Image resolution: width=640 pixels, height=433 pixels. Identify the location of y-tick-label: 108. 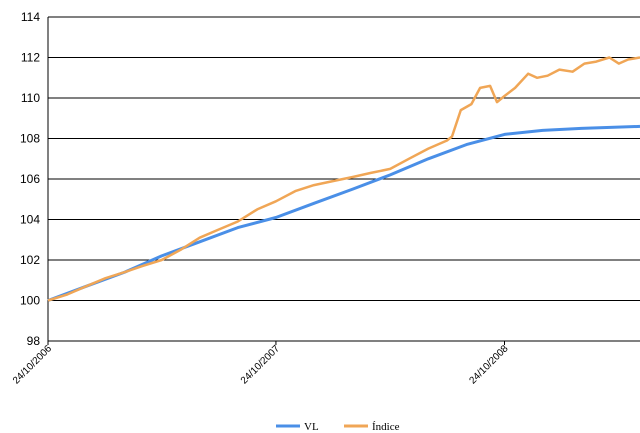
(30, 139).